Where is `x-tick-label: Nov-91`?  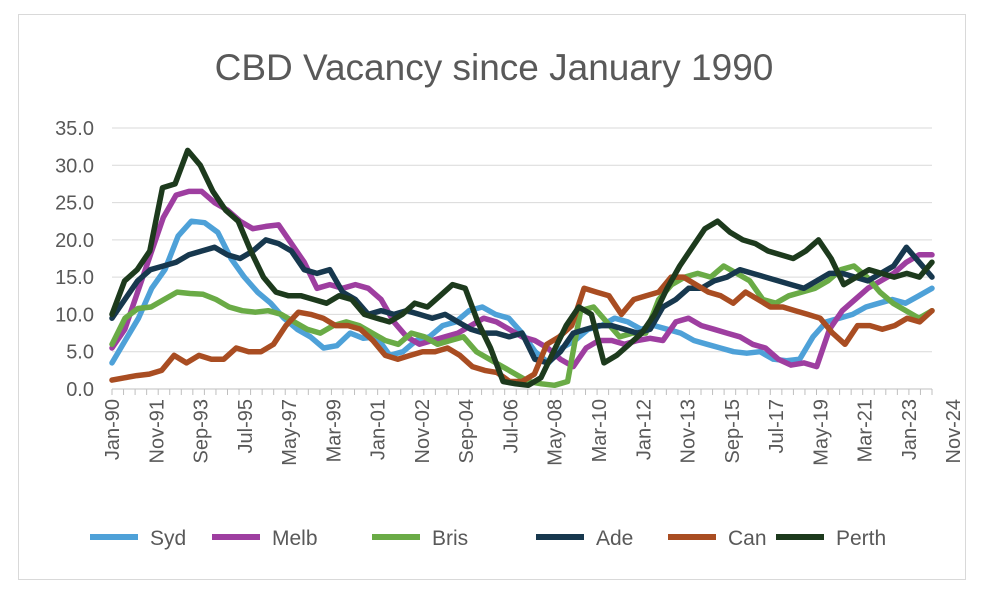 x-tick-label: Nov-91 is located at coordinates (157, 431).